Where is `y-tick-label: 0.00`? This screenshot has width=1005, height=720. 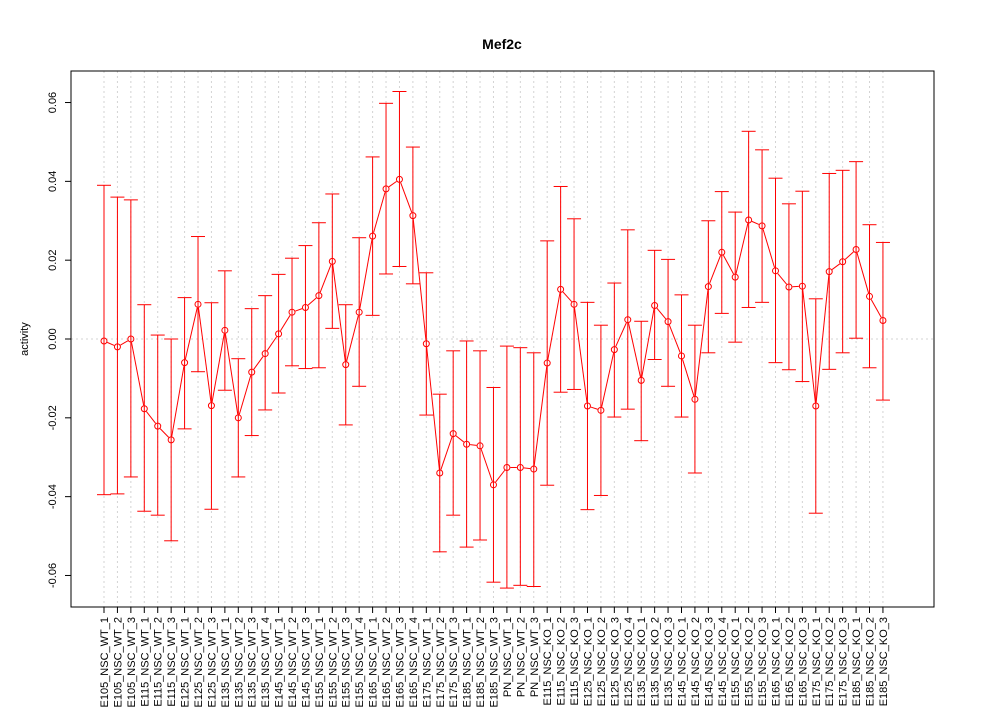
y-tick-label: 0.00 is located at coordinates (53, 338).